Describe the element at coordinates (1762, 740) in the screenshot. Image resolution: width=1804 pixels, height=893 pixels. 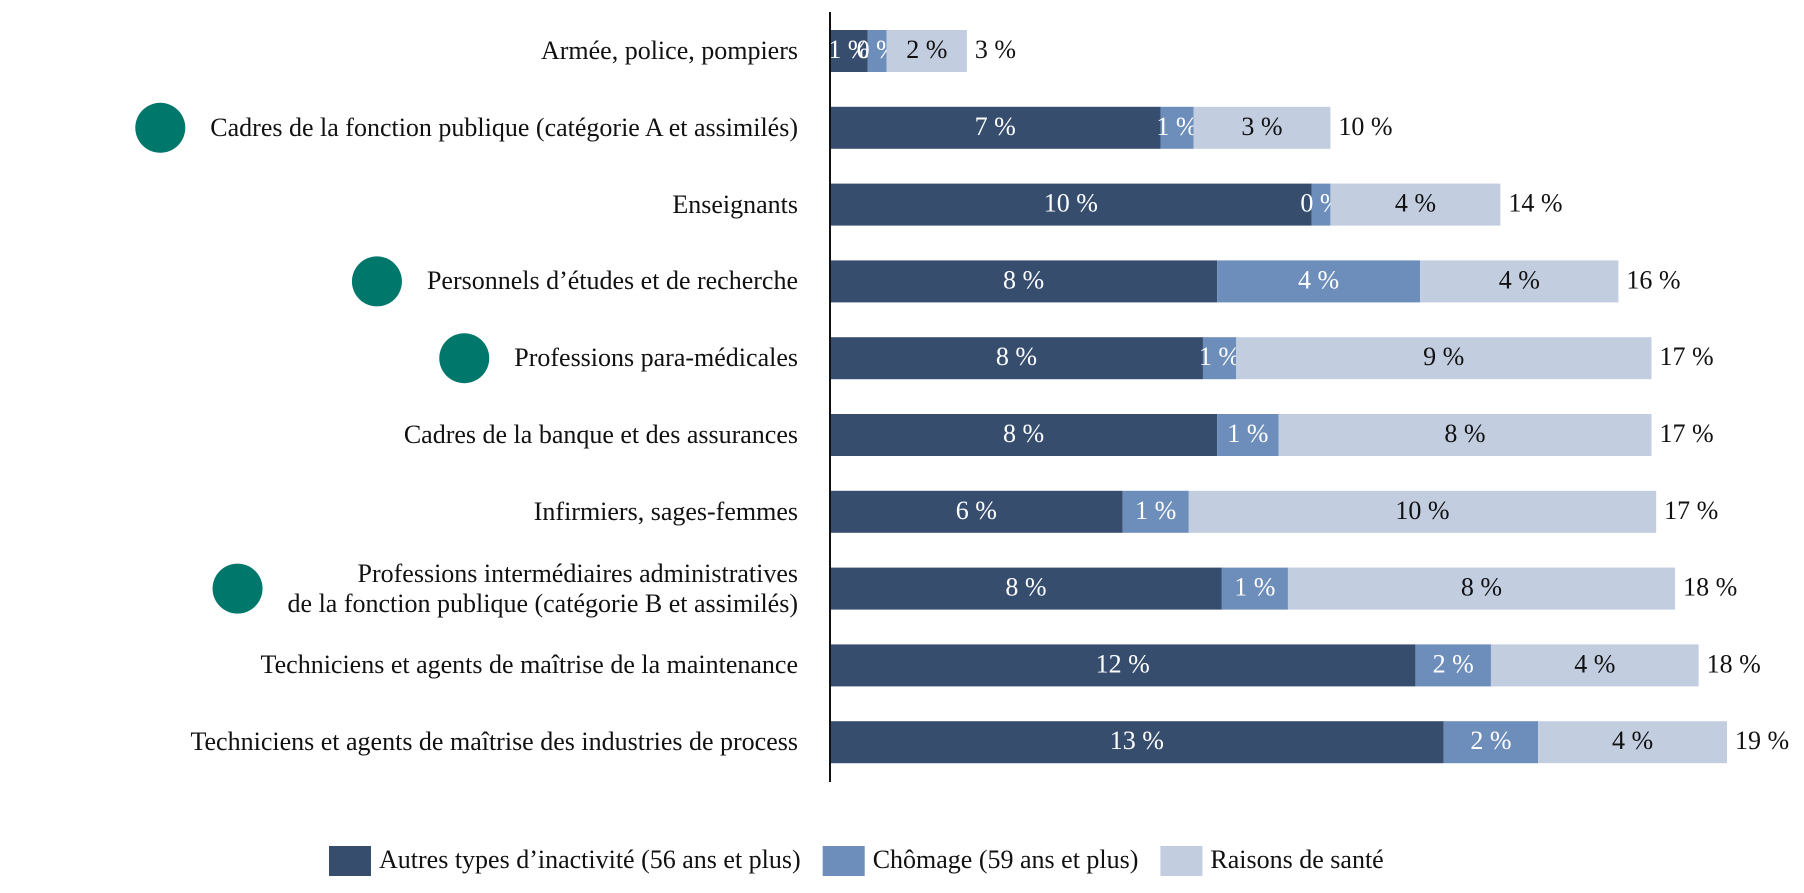
I see `total-label: 19 %` at that location.